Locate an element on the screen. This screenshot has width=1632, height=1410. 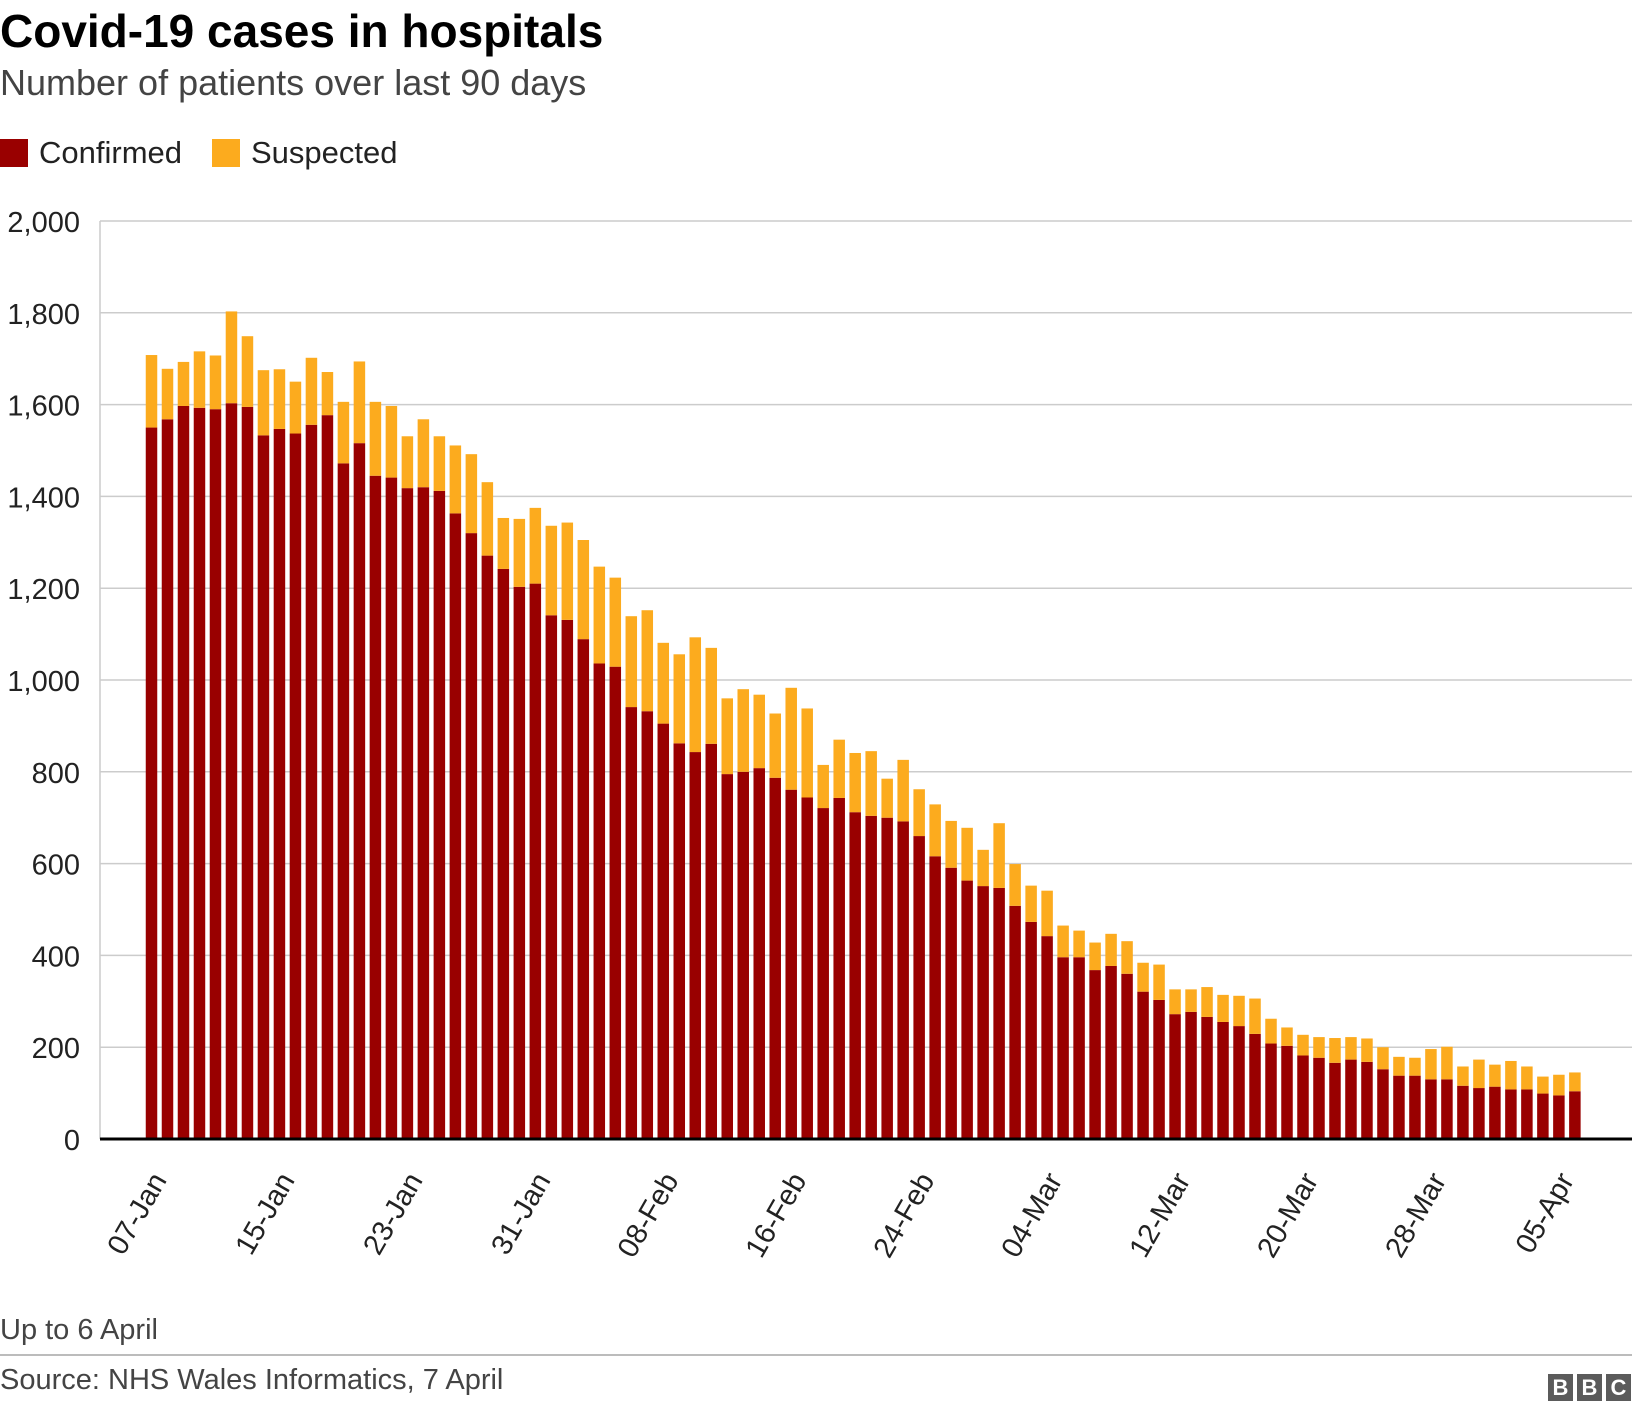
legend-label-suspected: Suspected is located at coordinates (324, 152).